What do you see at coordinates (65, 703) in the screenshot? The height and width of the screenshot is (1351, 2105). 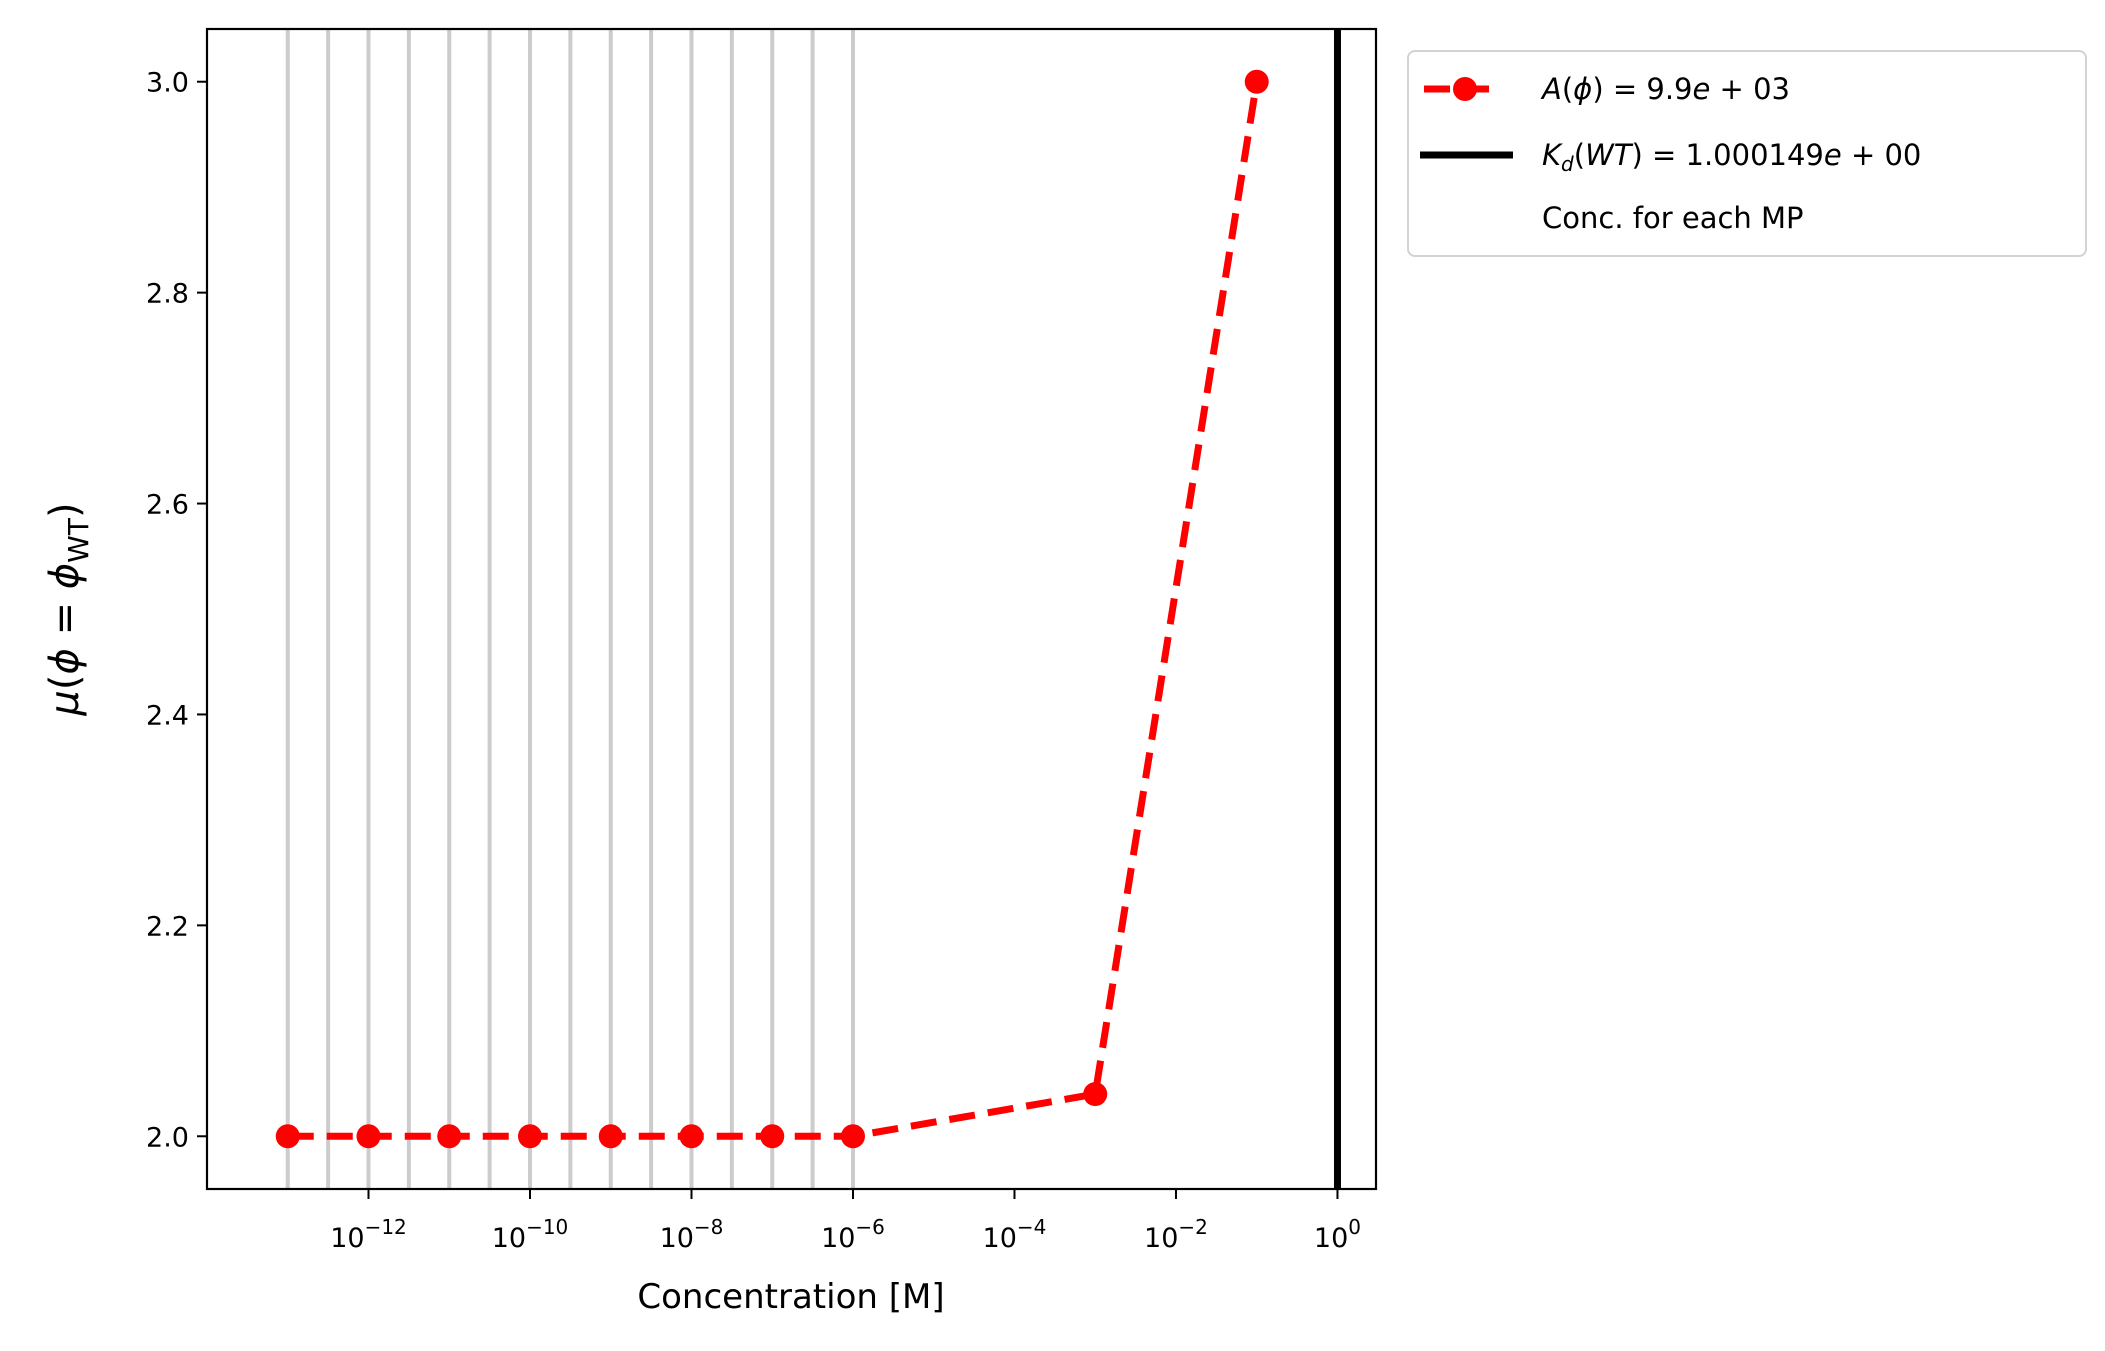 I see `y-label-mu: μ` at bounding box center [65, 703].